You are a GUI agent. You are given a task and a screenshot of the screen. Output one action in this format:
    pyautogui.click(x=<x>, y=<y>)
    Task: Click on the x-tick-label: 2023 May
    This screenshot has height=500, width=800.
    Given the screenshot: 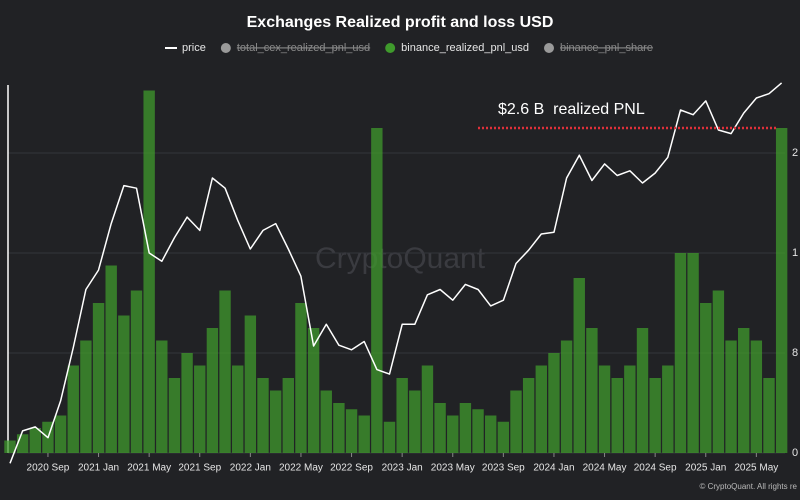 What is the action you would take?
    pyautogui.click(x=453, y=468)
    